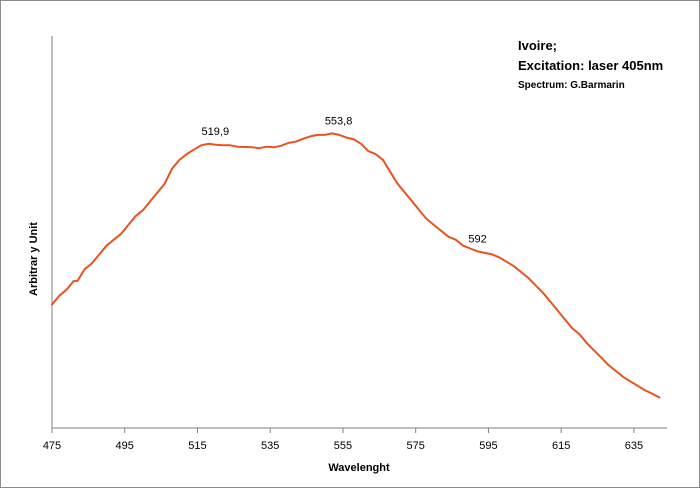 This screenshot has height=489, width=700. Describe the element at coordinates (590, 65) in the screenshot. I see `annotation-excitation: Excitation: laser 405nm` at that location.